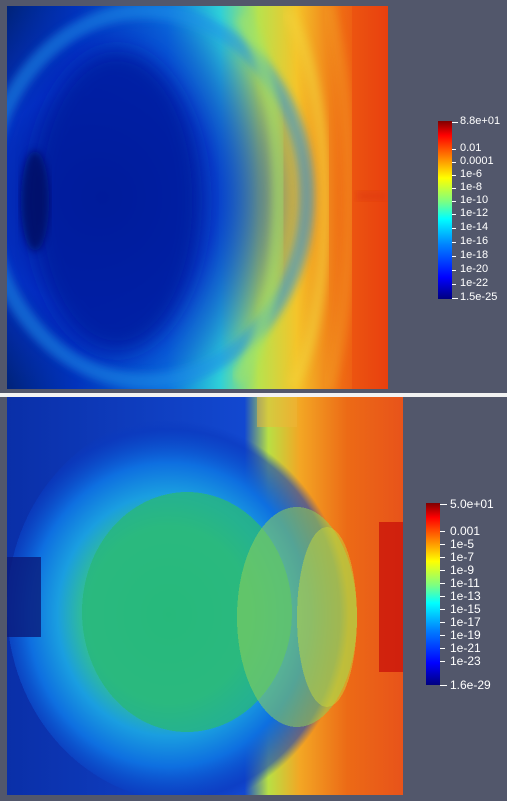 The image size is (507, 801). Describe the element at coordinates (471, 187) in the screenshot. I see `top-colorbar-label: 1e-8` at that location.